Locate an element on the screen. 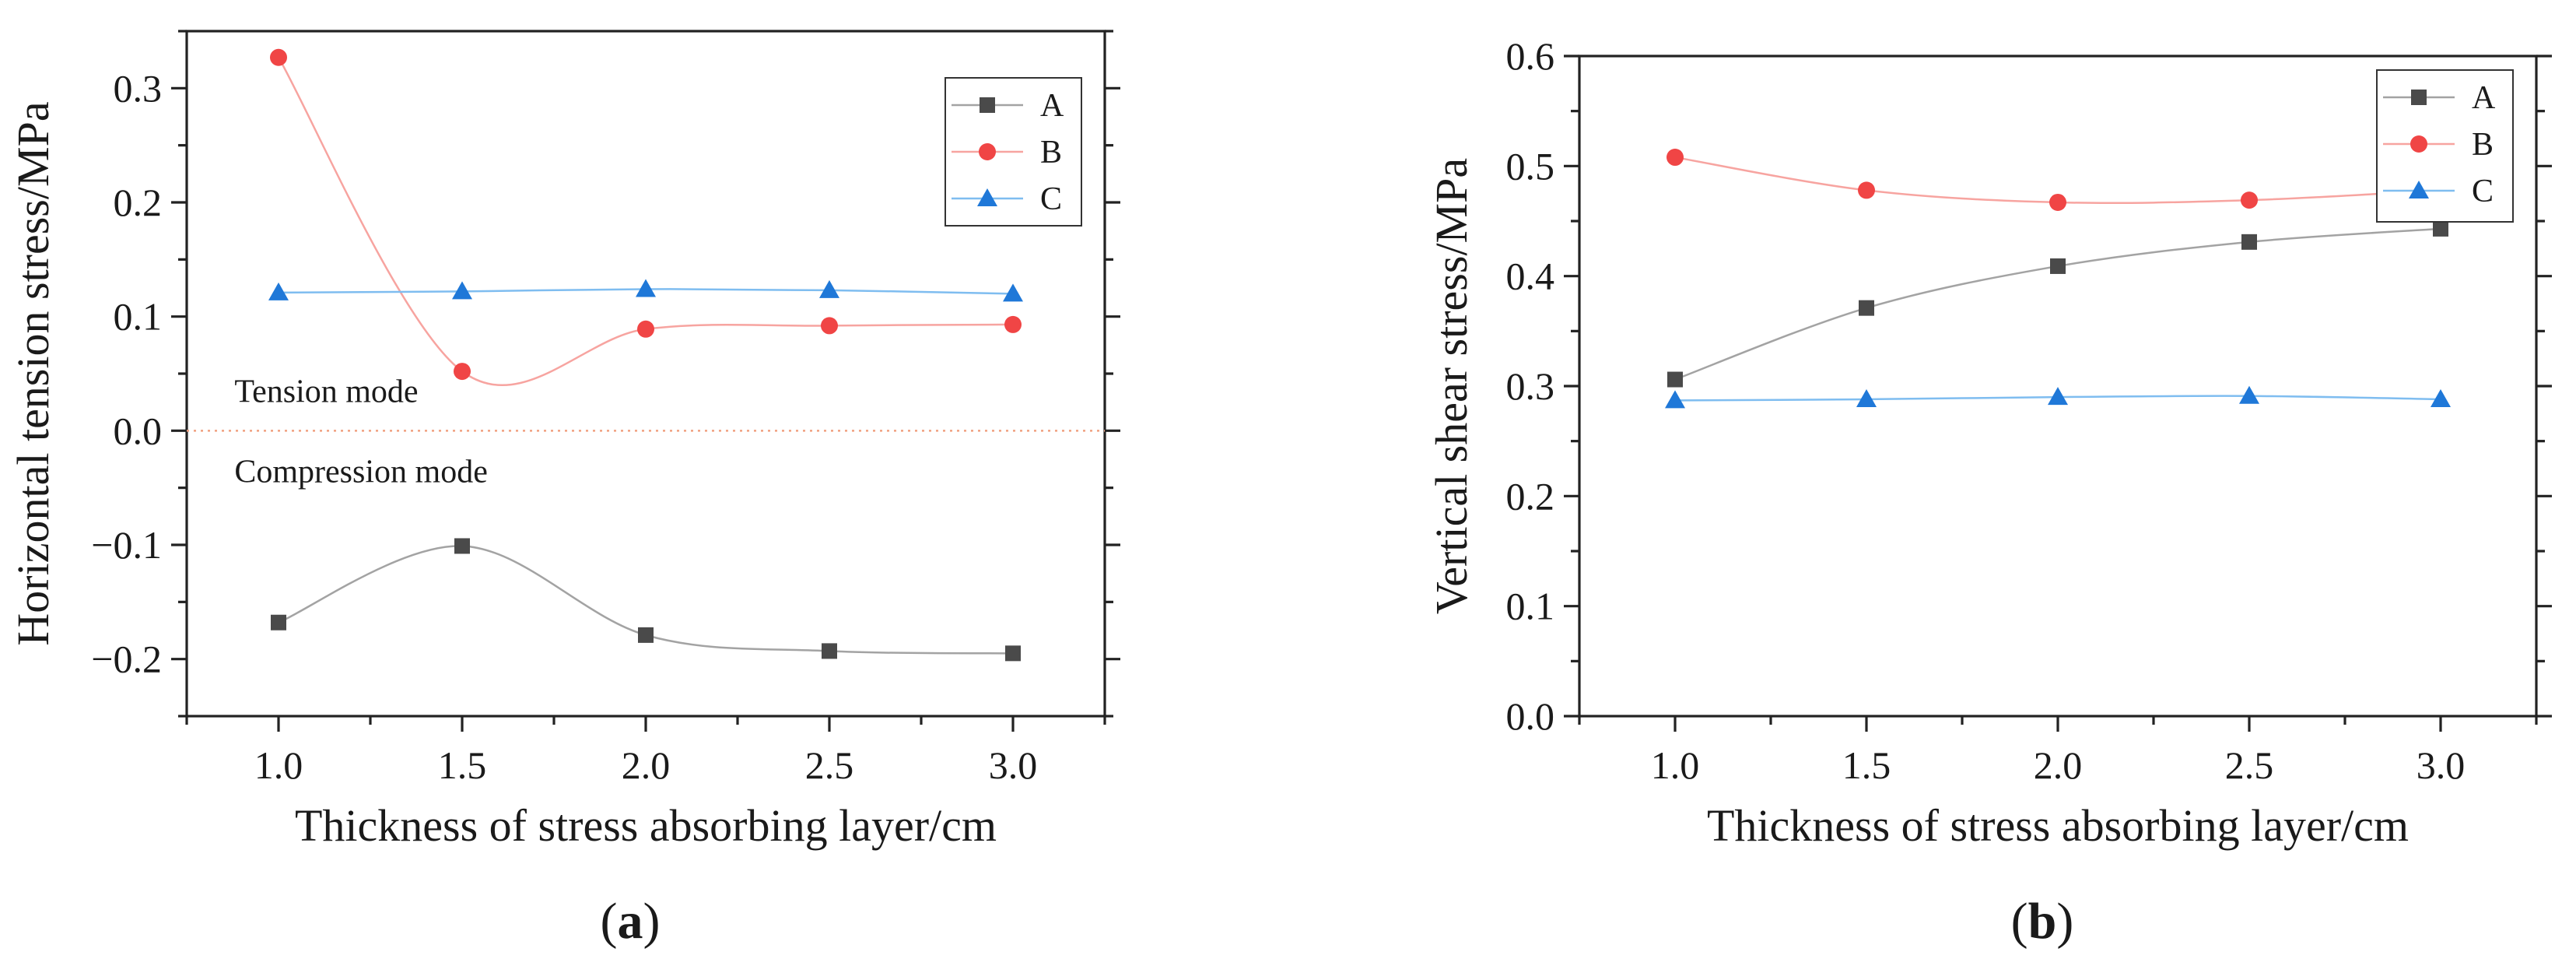 This screenshot has width=2576, height=973. legend-box is located at coordinates (2445, 146).